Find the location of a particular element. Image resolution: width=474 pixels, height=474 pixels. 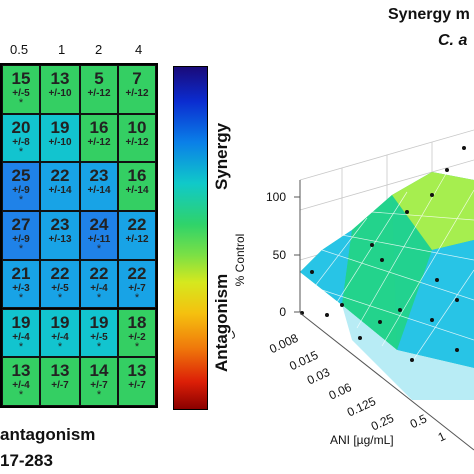

heatmap-cell: 21 +/-3 * is located at coordinates (21, 284).